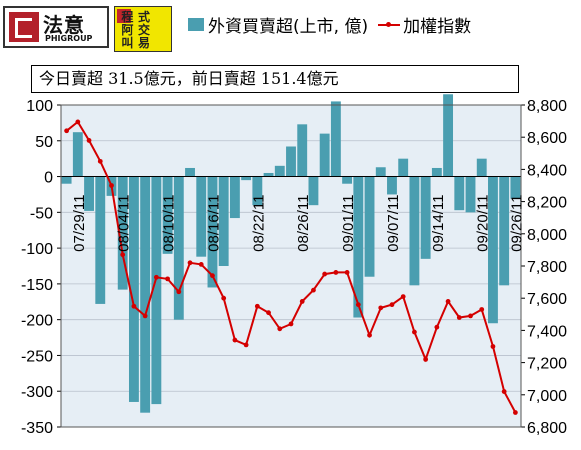  Describe the element at coordinates (303, 223) in the screenshot. I see `x-tick-label: 08/26/11` at that location.